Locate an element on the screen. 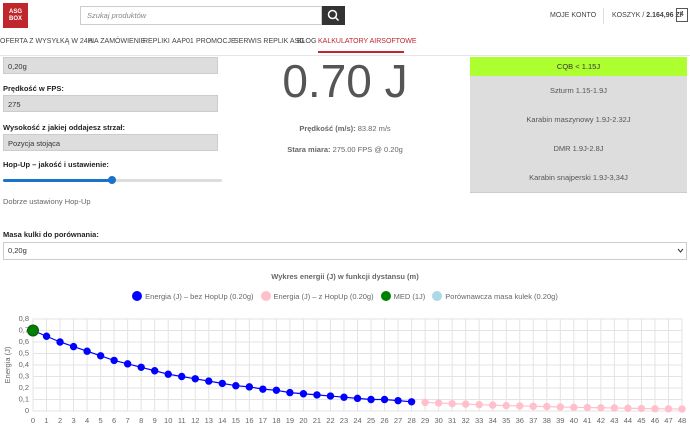  x-tick-label: 13 is located at coordinates (209, 420).